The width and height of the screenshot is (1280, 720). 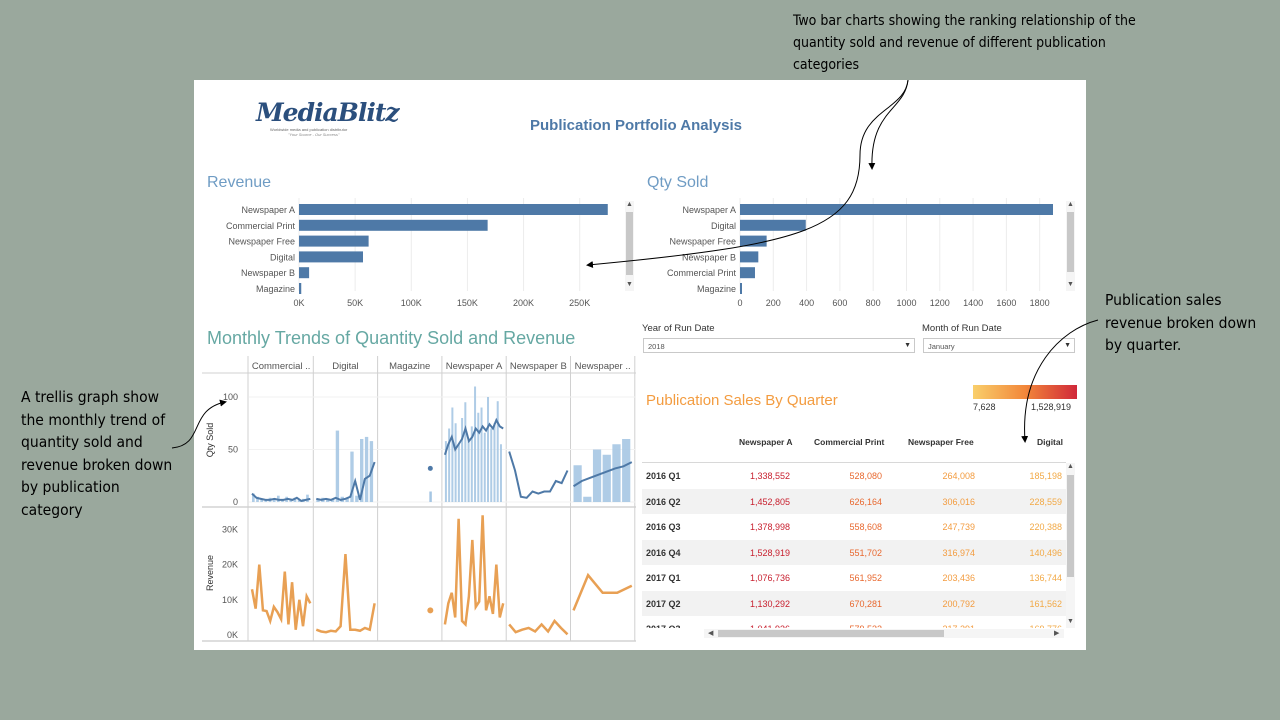 I want to click on legend-min: 7,628, so click(x=984, y=407).